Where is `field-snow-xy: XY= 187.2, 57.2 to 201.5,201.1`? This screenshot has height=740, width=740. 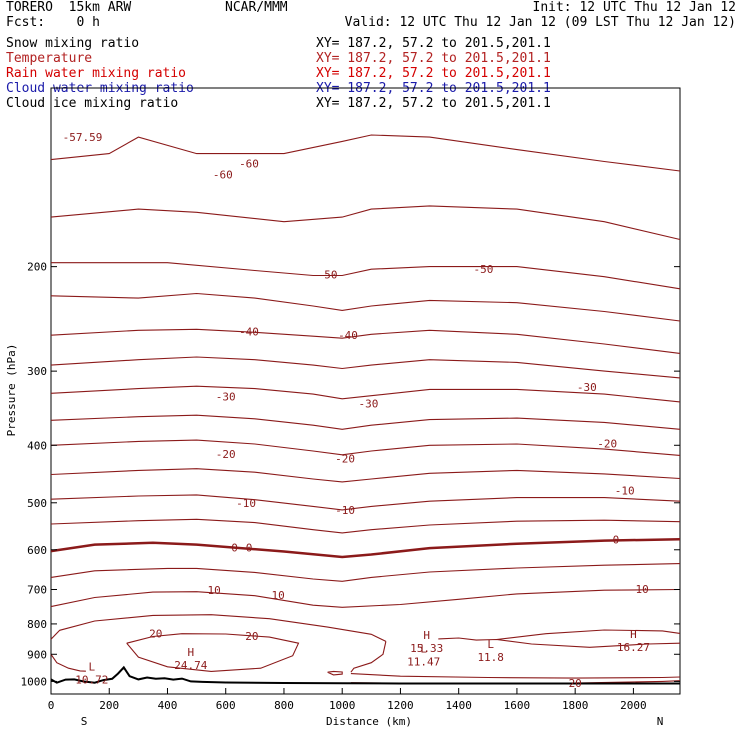 field-snow-xy: XY= 187.2, 57.2 to 201.5,201.1 is located at coordinates (433, 43).